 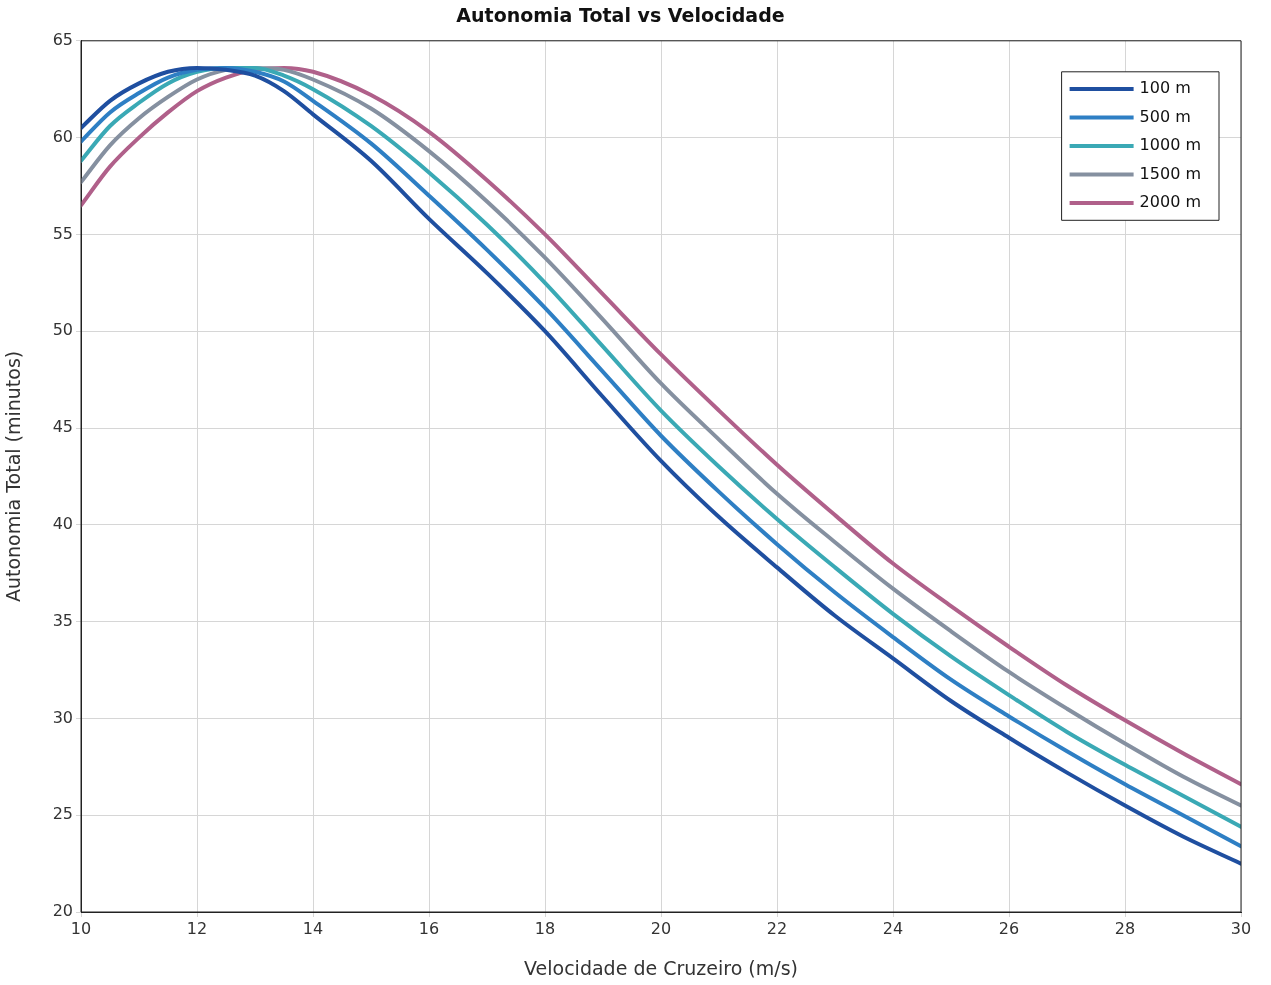 What do you see at coordinates (62, 233) in the screenshot?
I see `y-tick-label: 55` at bounding box center [62, 233].